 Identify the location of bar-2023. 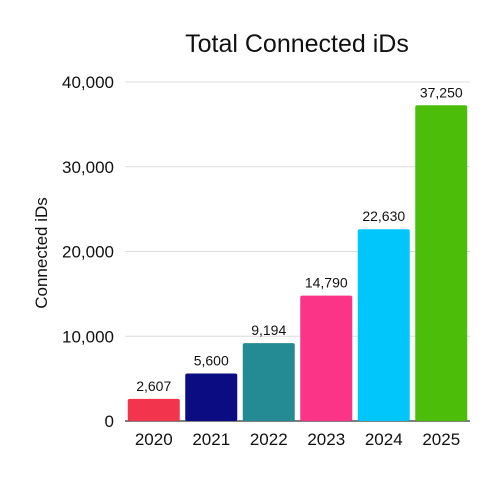
(326, 358).